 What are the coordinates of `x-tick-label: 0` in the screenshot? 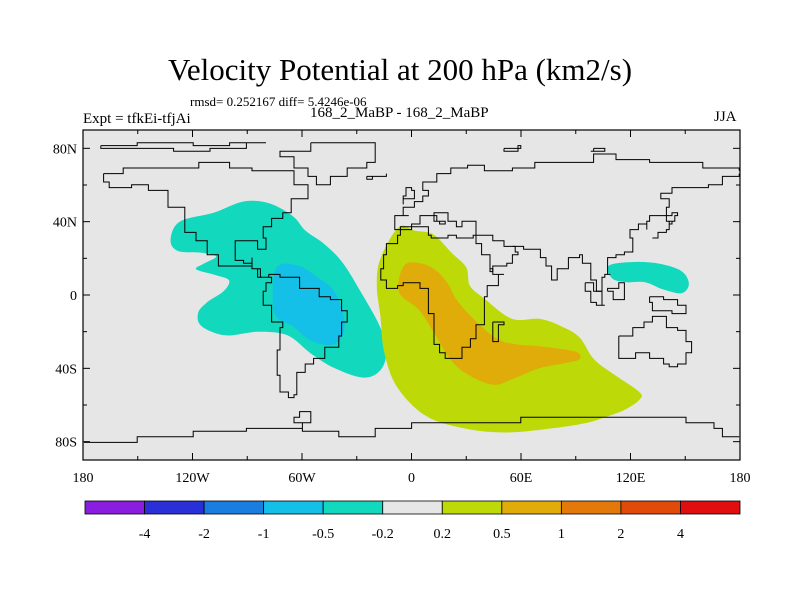 It's located at (411, 478).